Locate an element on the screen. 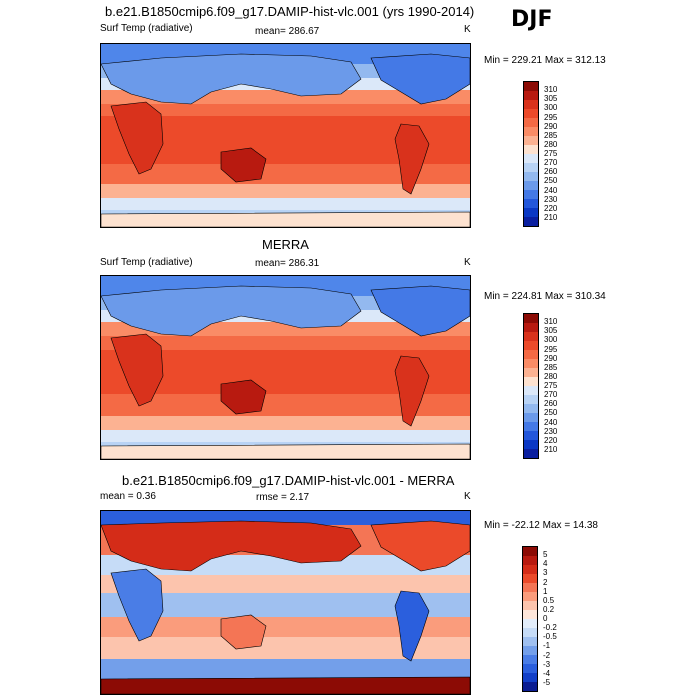 This screenshot has height=700, width=700. panel-2-title: MERRA is located at coordinates (285, 244).